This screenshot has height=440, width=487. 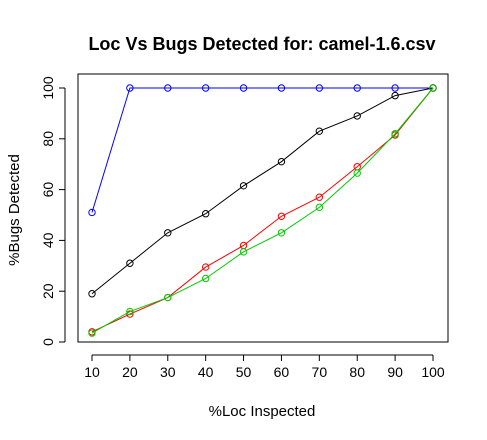 What do you see at coordinates (262, 411) in the screenshot?
I see `x-axis-label: %Loc Inspected` at bounding box center [262, 411].